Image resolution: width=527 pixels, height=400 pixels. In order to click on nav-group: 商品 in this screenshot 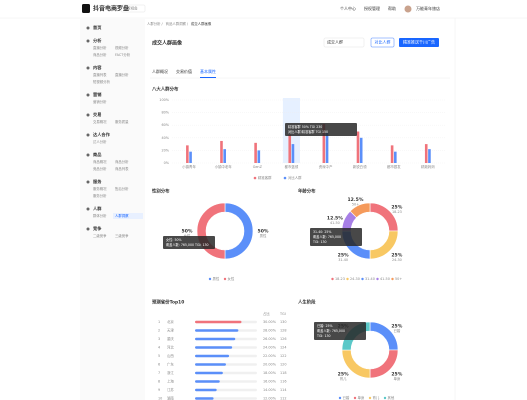, I will do `click(97, 154)`.